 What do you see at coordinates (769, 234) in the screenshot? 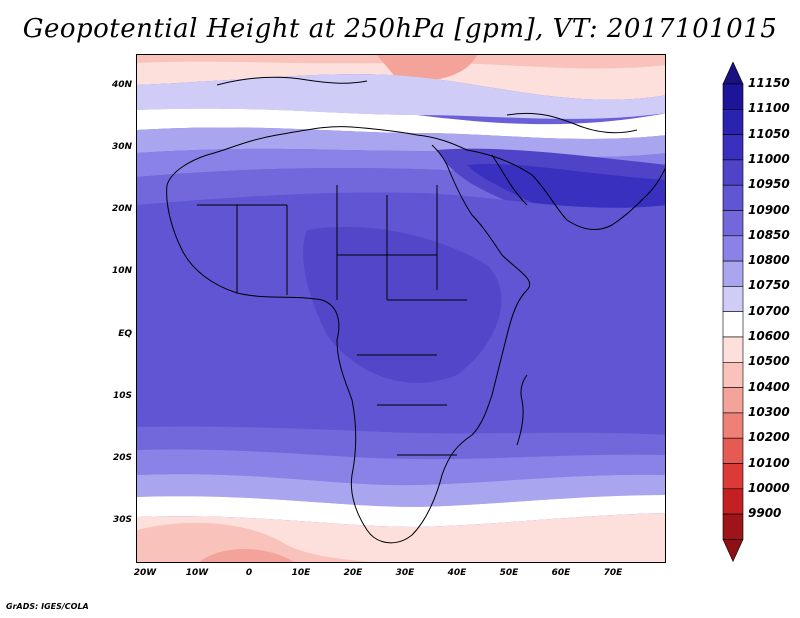
I see `colorbar-label: 10850` at bounding box center [769, 234].